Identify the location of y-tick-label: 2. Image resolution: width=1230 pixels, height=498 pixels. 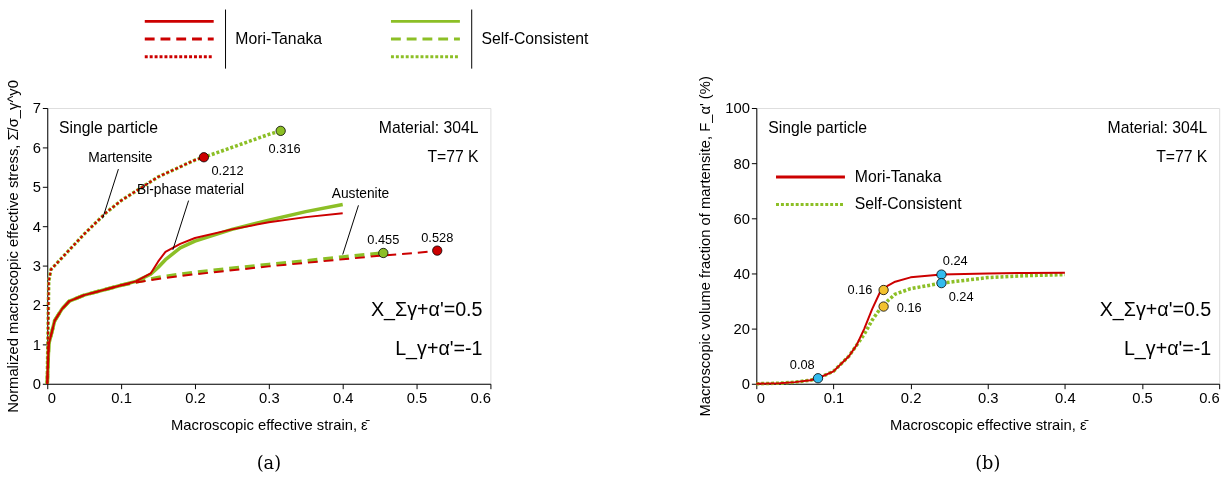
(36, 305).